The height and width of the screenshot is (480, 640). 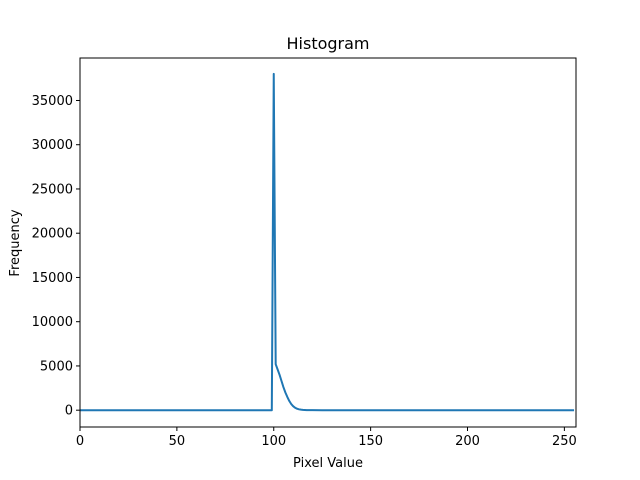 What do you see at coordinates (15, 242) in the screenshot?
I see `y-axis-label: Frequency` at bounding box center [15, 242].